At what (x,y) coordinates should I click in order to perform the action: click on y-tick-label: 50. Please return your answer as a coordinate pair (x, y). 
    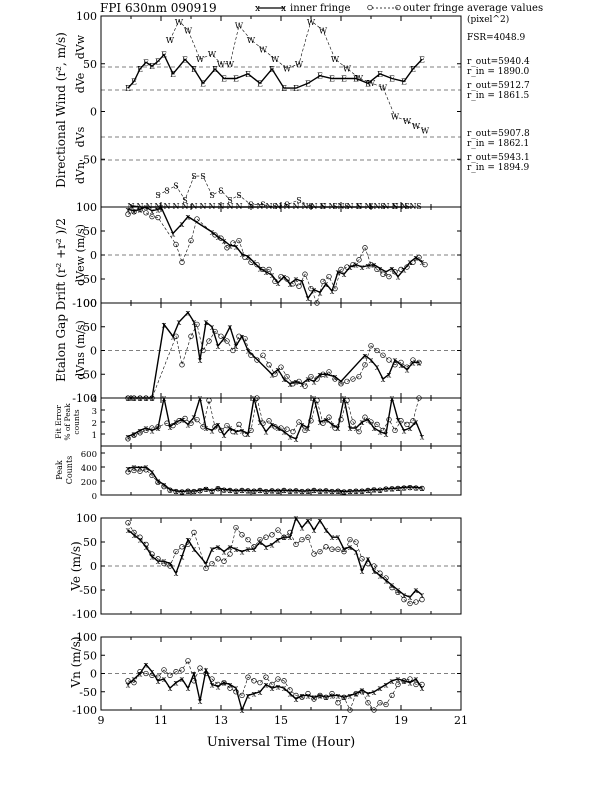
    Looking at the image, I should click on (90, 655).